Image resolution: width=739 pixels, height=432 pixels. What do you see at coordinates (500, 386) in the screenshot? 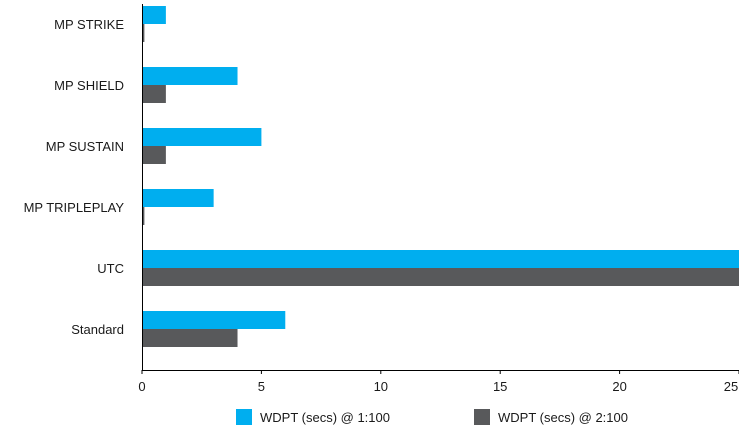
I see `x-tick-label: 15` at bounding box center [500, 386].